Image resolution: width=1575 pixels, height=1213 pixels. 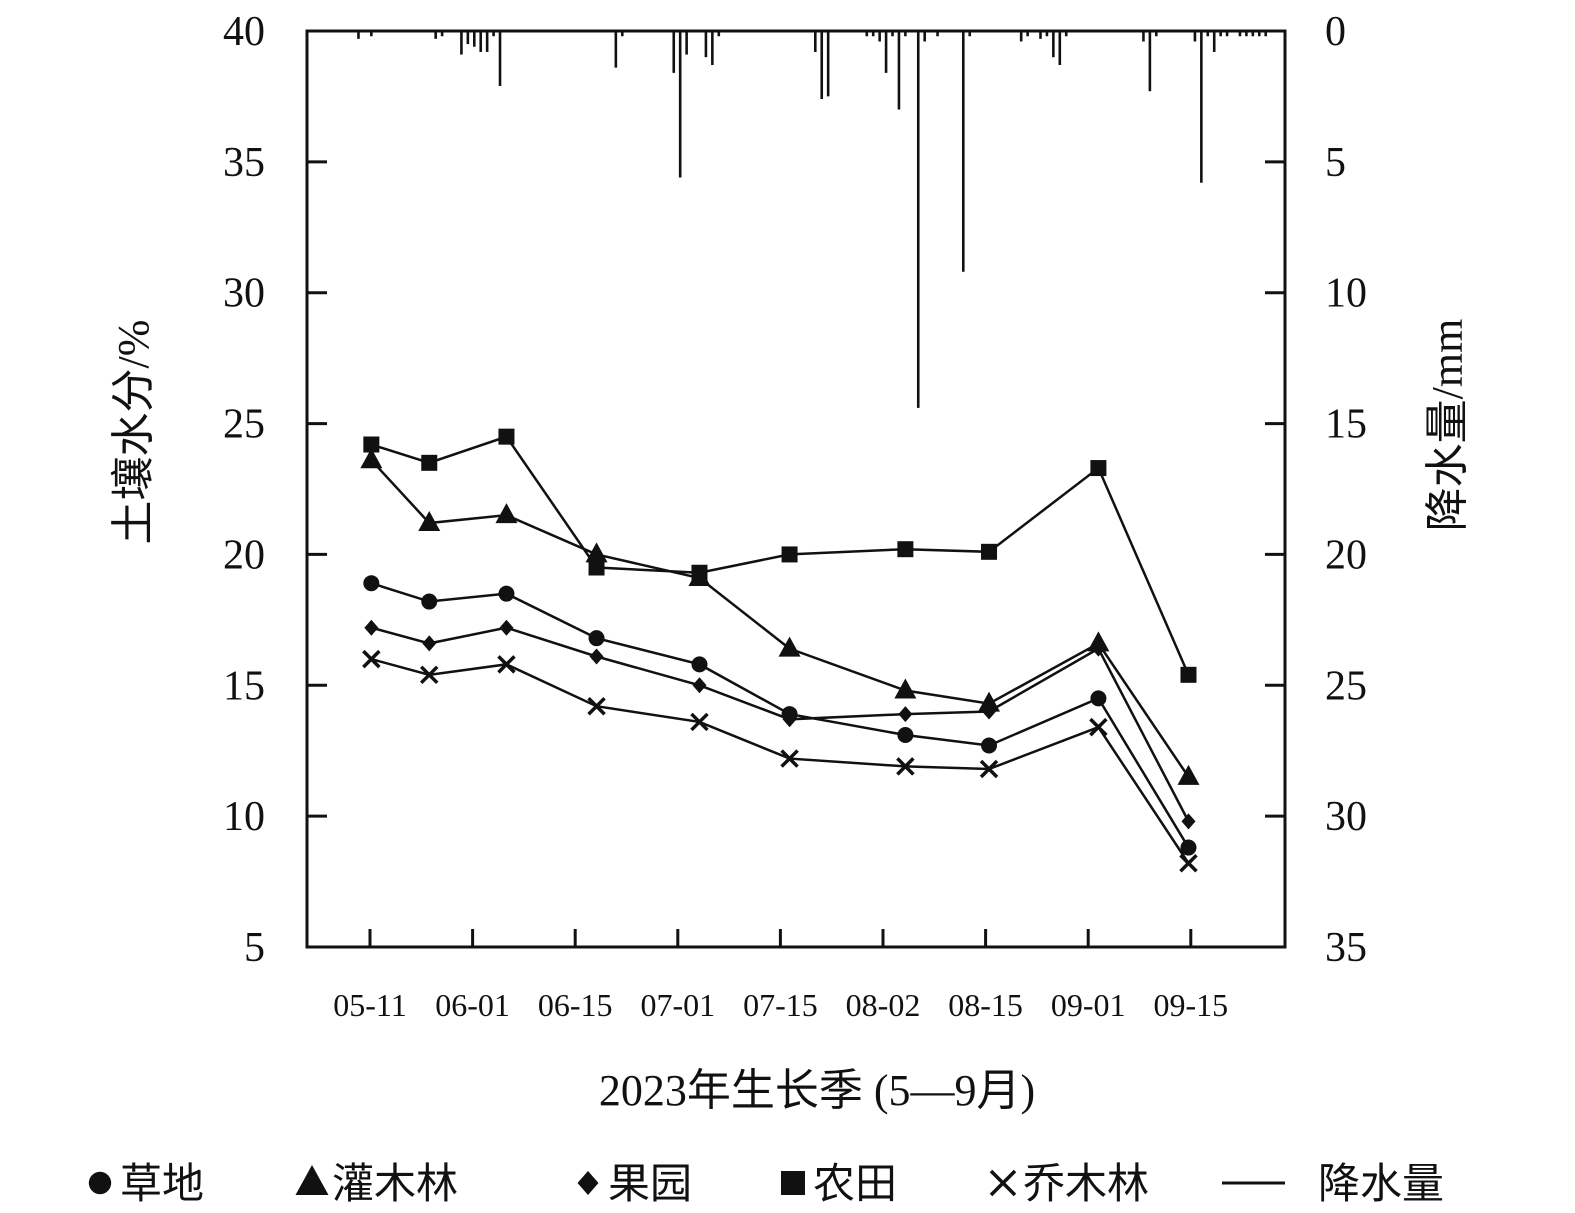 What do you see at coordinates (1088, 1005) in the screenshot?
I see `x-tick-label: 09-01` at bounding box center [1088, 1005].